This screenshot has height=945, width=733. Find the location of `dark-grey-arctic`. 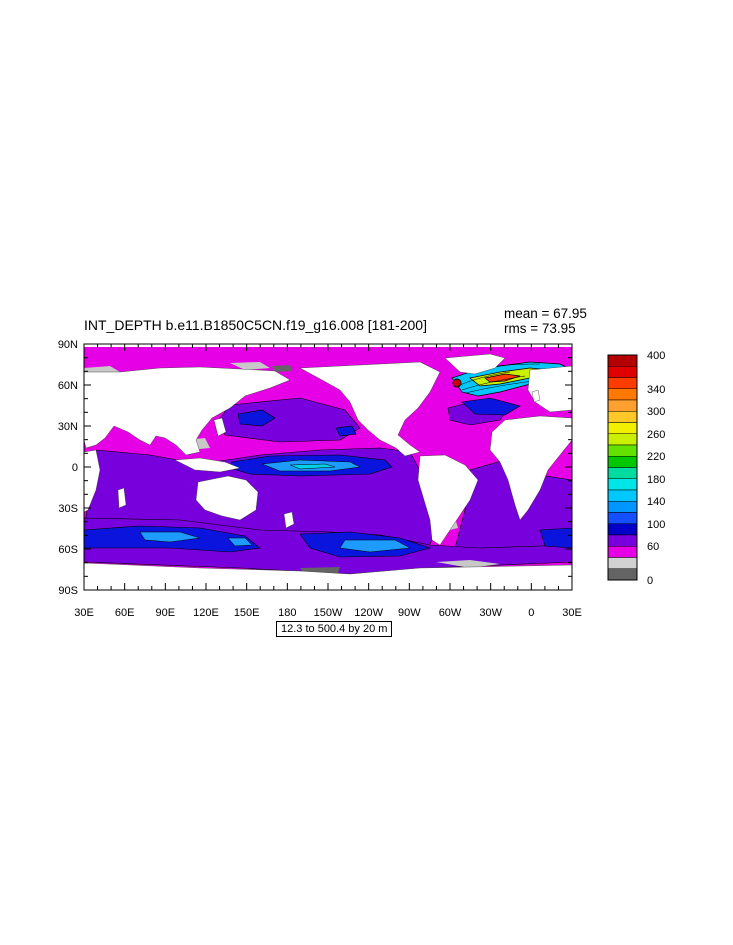

dark-grey-arctic is located at coordinates (282, 368).